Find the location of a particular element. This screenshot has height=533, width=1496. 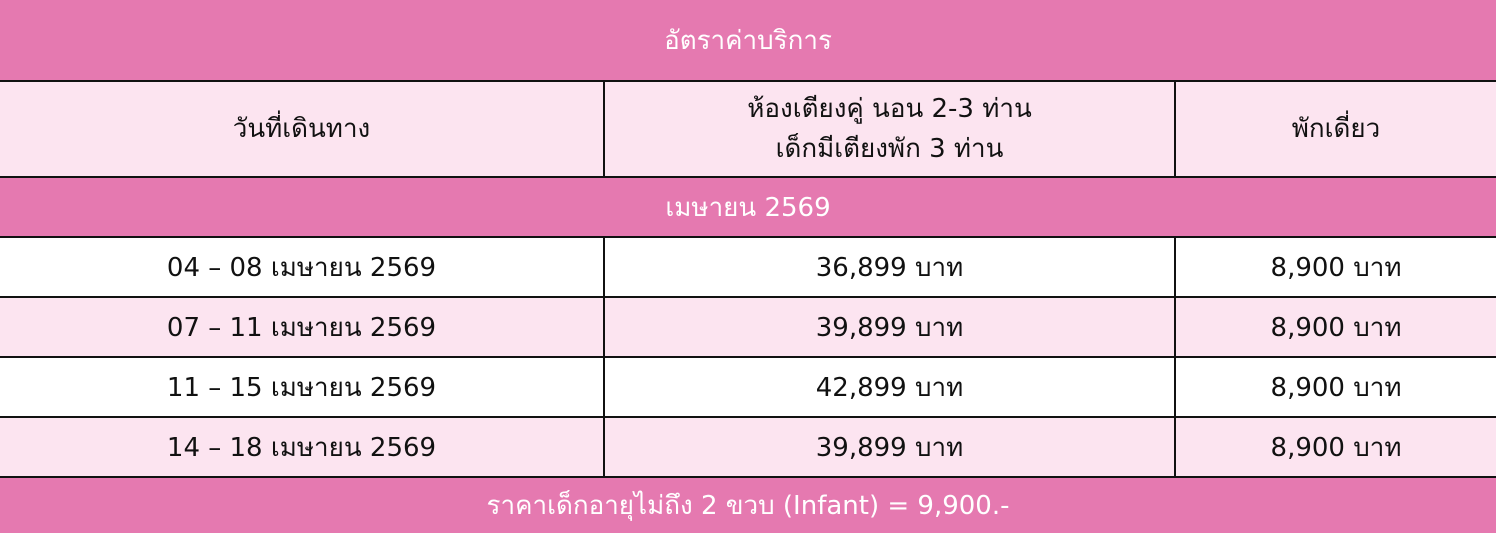

header-twin-line2: เด็กมีเตียงพัก 3 ท่าน is located at coordinates (889, 149).